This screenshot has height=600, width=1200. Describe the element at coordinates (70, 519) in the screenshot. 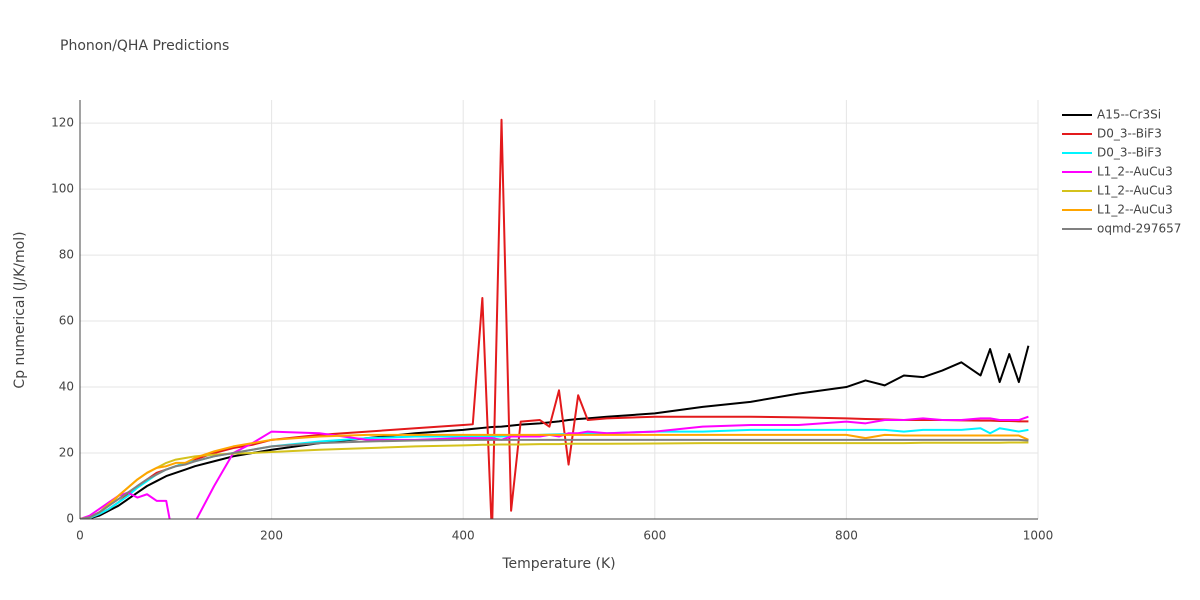

I see `y-tick-label: 0` at that location.